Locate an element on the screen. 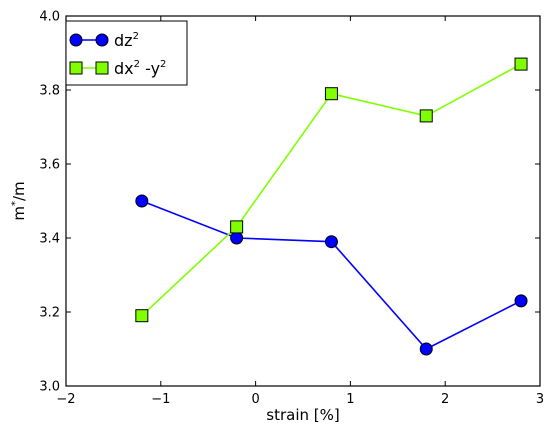 This screenshot has height=428, width=544. y-tick-label: 3.6 is located at coordinates (49, 165).